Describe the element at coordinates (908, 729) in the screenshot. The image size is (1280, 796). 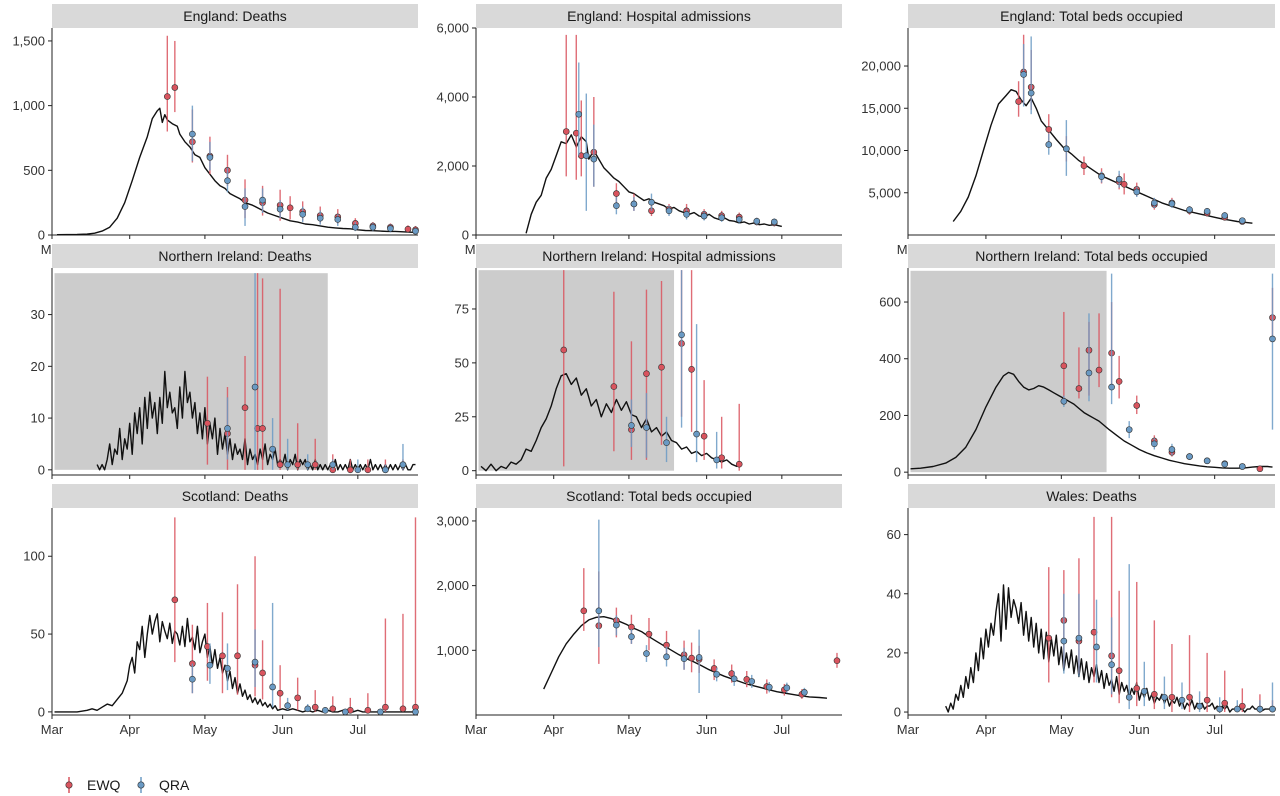
I see `x-tick-label: Mar` at that location.